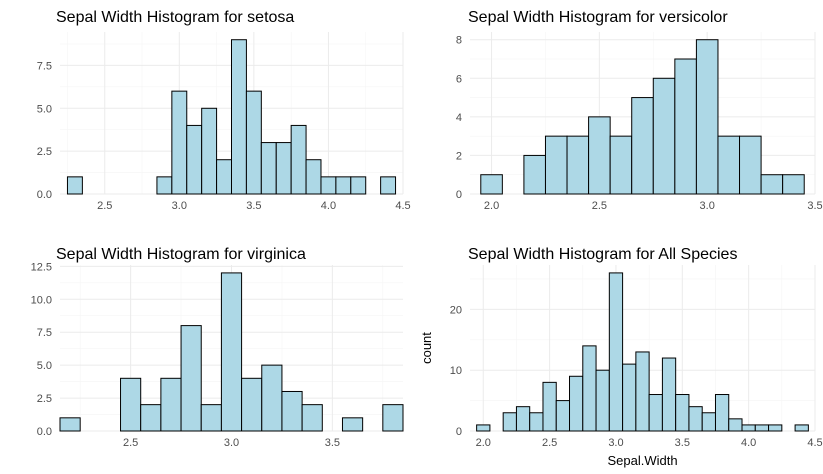  What do you see at coordinates (41, 300) in the screenshot?
I see `y-tick-label: 10.0` at bounding box center [41, 300].